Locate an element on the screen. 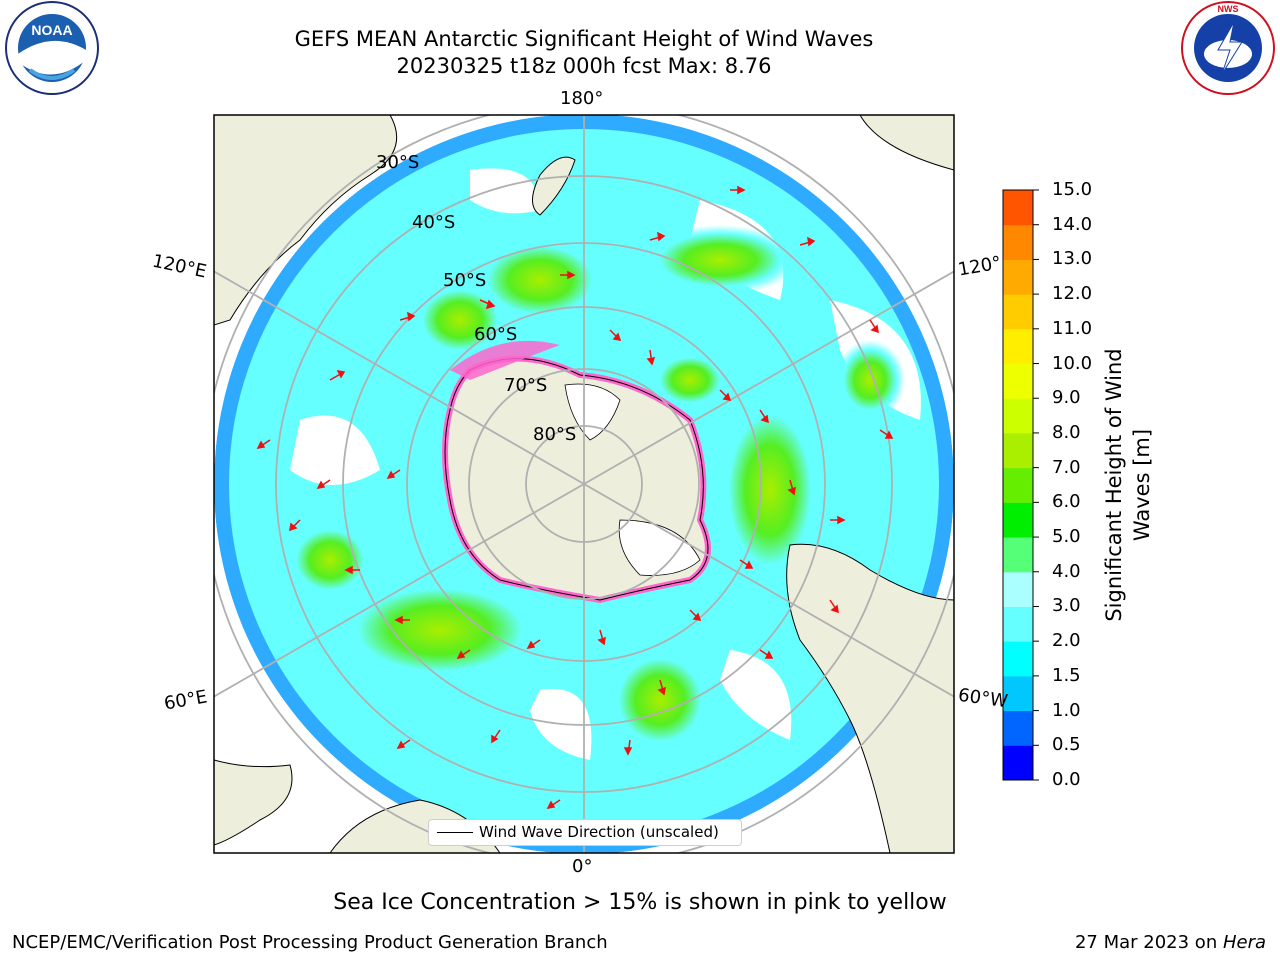 Image resolution: width=1280 pixels, height=960 pixels. lat-label-60s: 60°S is located at coordinates (496, 334).